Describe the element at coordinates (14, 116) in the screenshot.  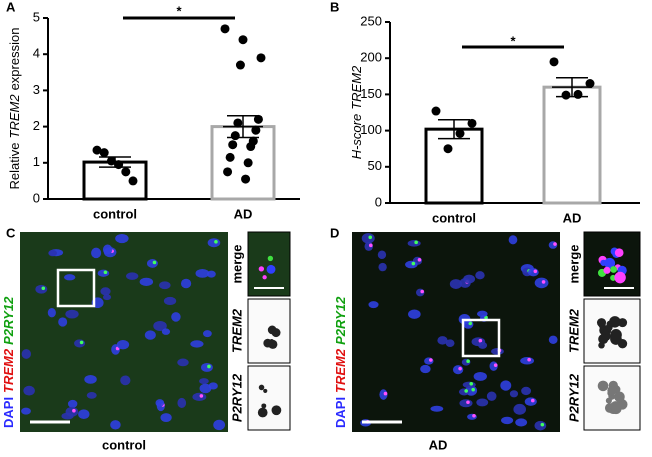
I see `y-label-part: TREM2` at that location.